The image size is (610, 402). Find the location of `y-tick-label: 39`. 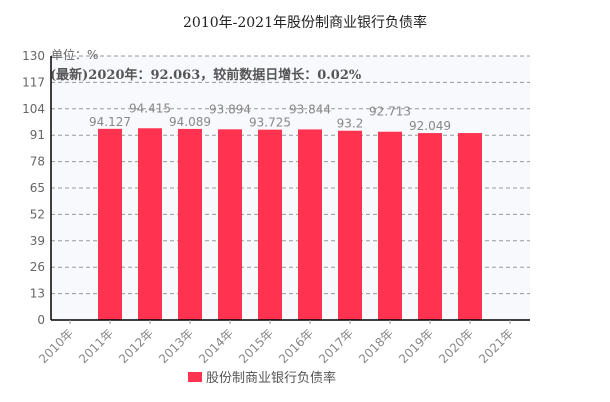

y-tick-label: 39 is located at coordinates (37, 241).